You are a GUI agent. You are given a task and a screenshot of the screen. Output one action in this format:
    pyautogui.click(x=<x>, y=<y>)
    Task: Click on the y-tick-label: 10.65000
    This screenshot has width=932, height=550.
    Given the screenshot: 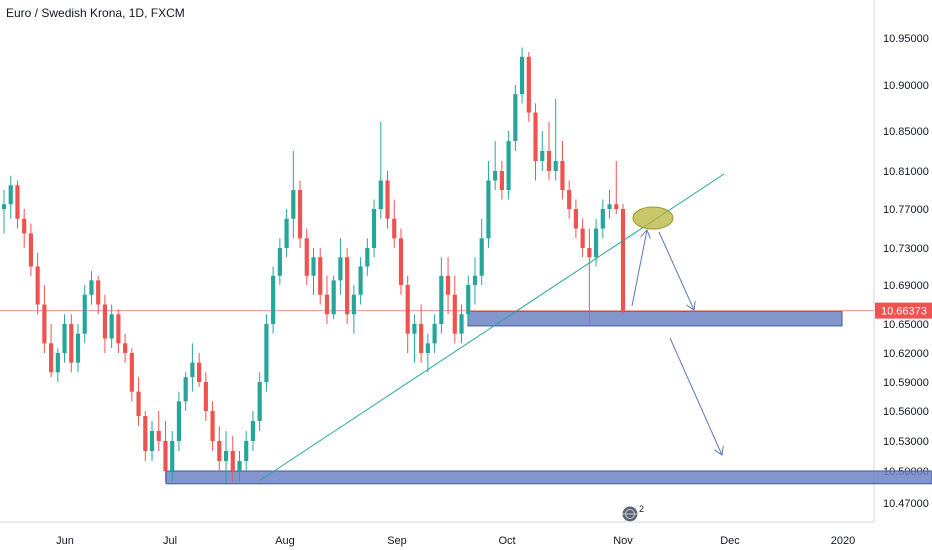 What is the action you would take?
    pyautogui.click(x=906, y=325)
    